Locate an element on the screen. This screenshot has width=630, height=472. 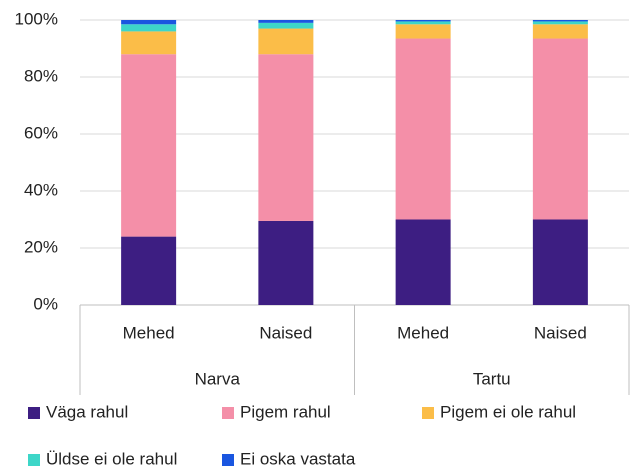
y-tick-label: 40% is located at coordinates (41, 189).